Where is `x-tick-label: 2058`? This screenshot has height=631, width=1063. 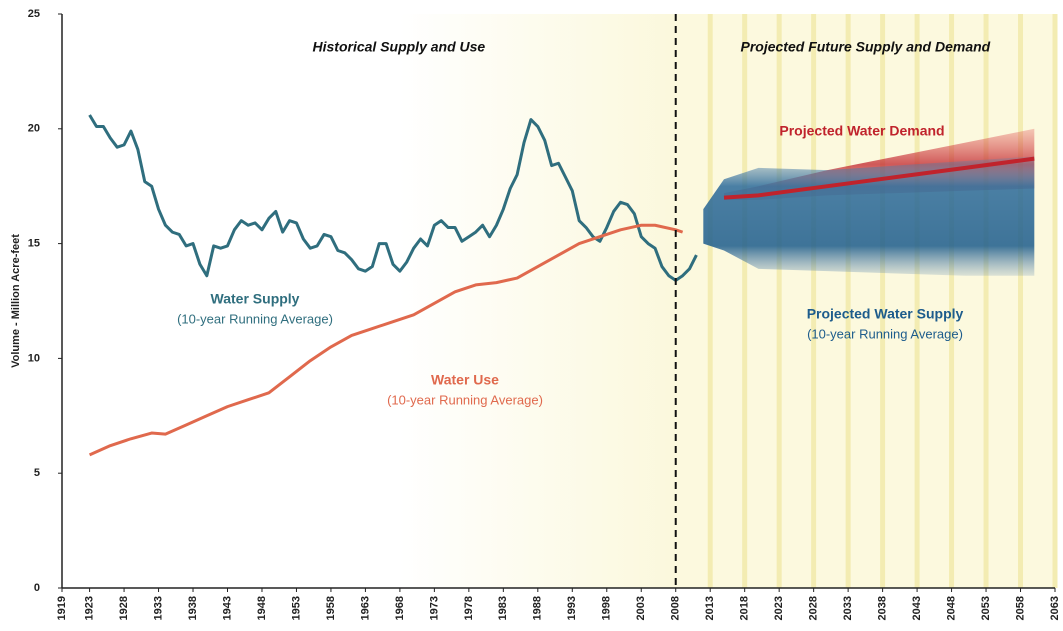
x-tick-label: 2058 is located at coordinates (1020, 608).